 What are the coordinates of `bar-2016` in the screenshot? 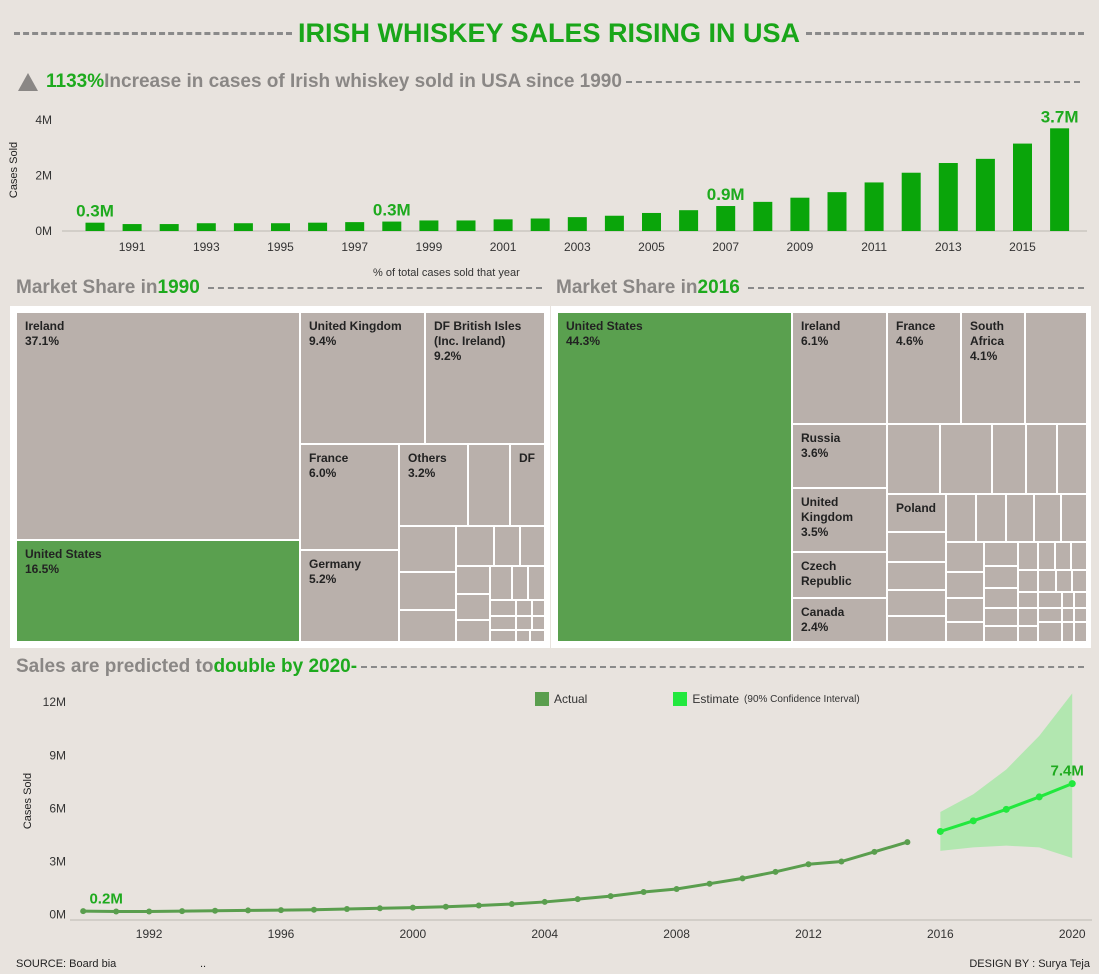 It's located at (1060, 179).